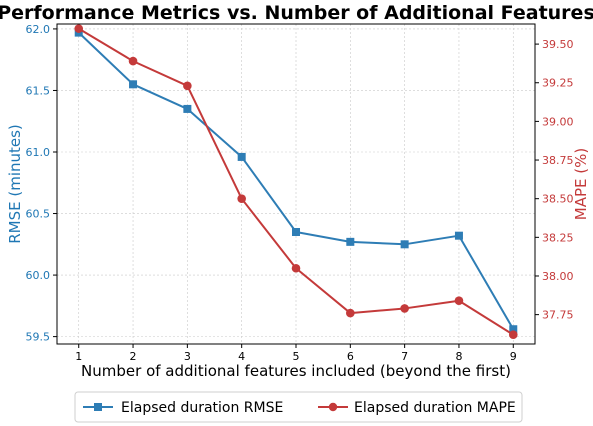 This screenshot has height=426, width=593. I want to click on legend-box, so click(298, 407).